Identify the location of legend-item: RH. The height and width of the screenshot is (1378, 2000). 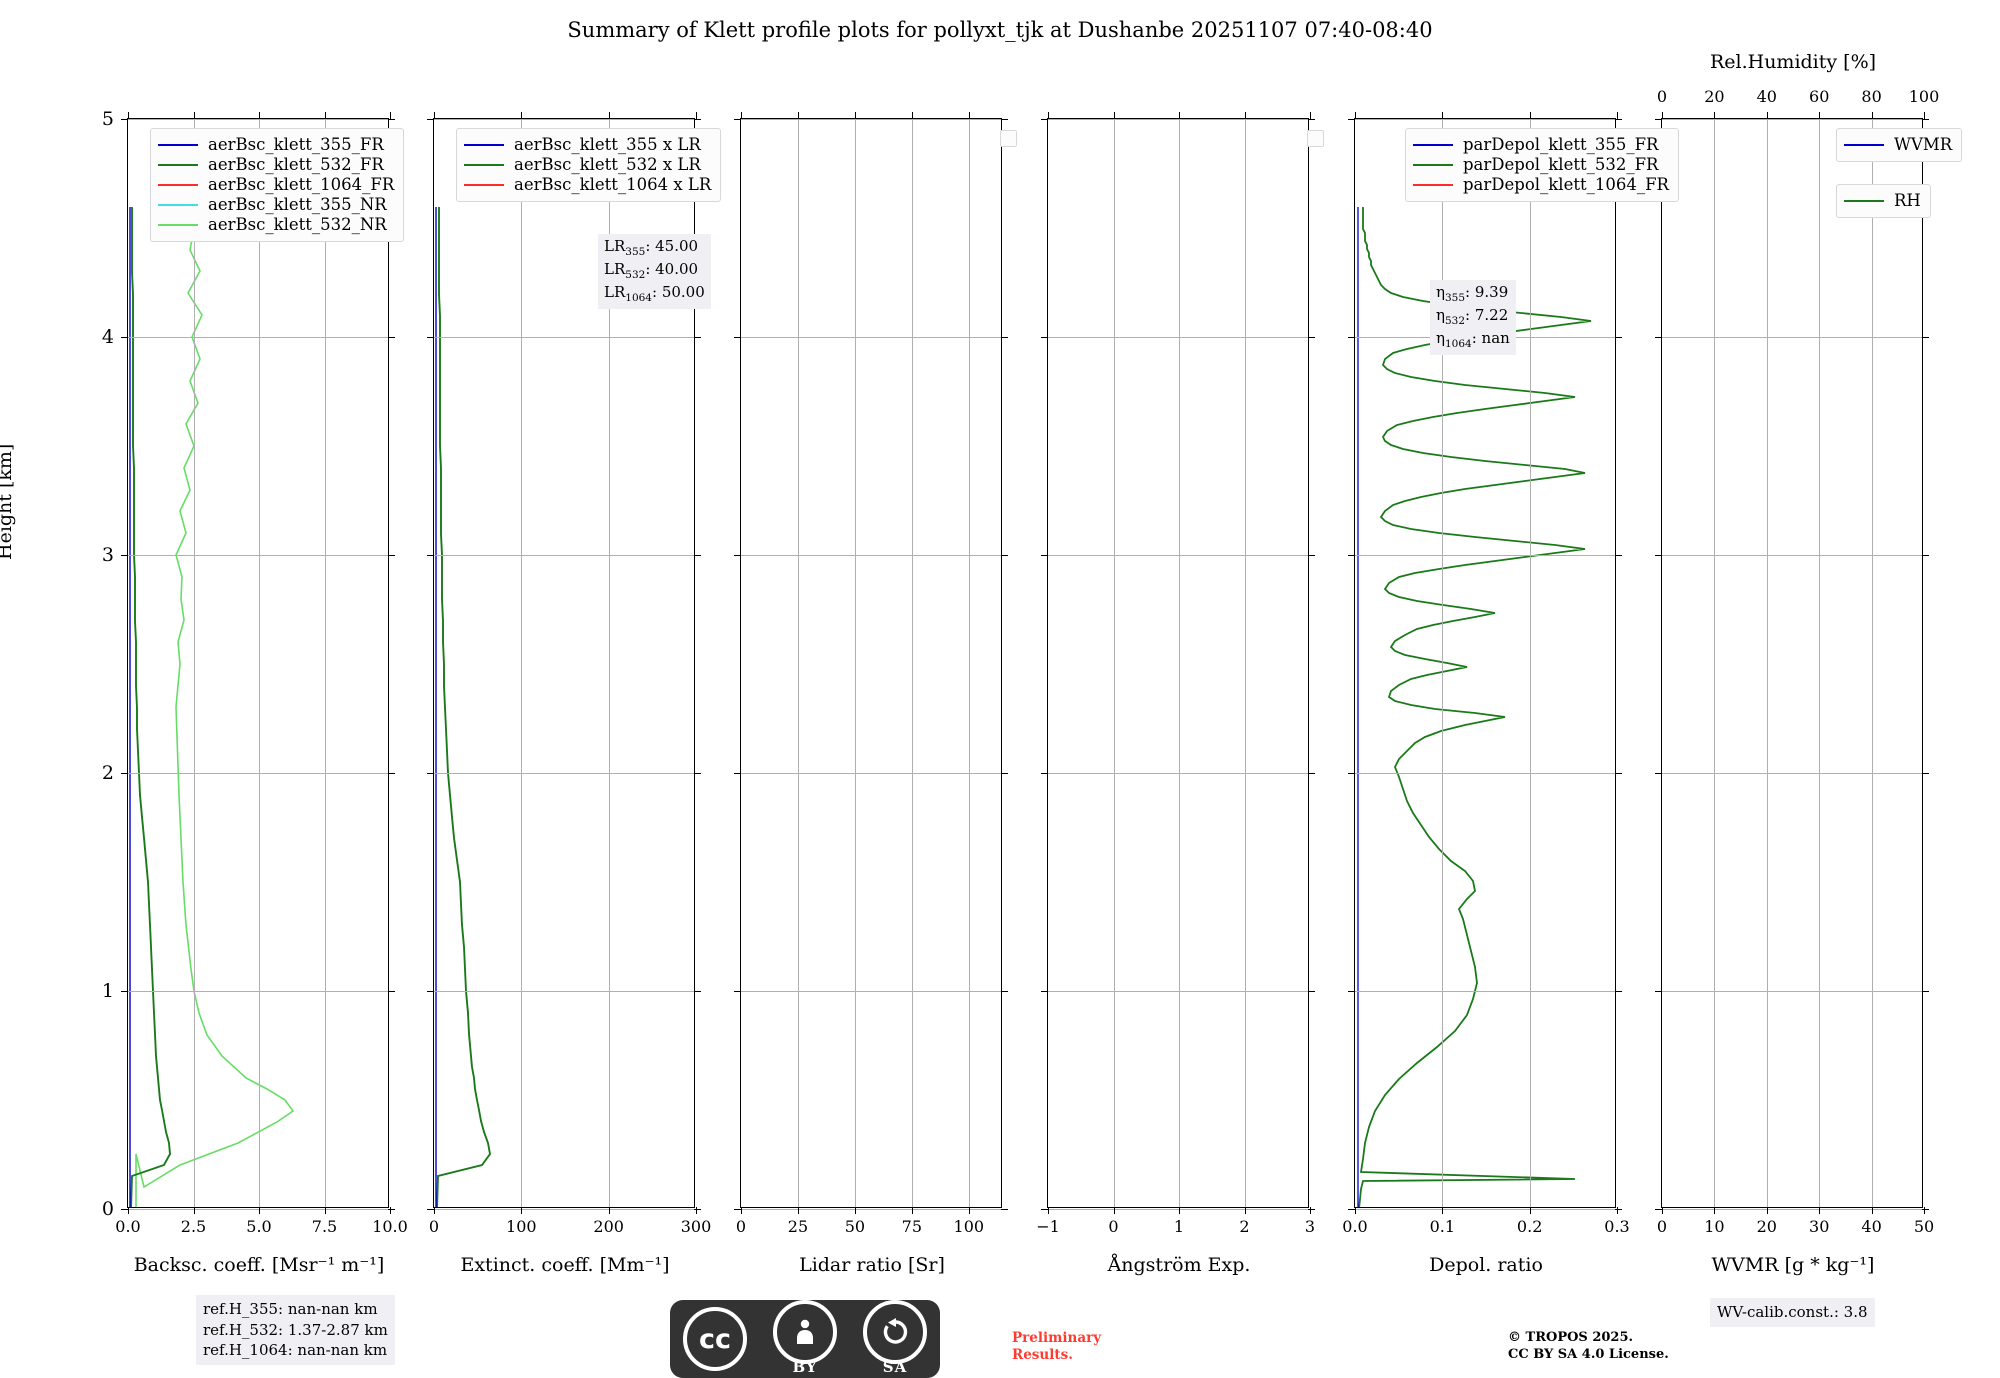
(1882, 201).